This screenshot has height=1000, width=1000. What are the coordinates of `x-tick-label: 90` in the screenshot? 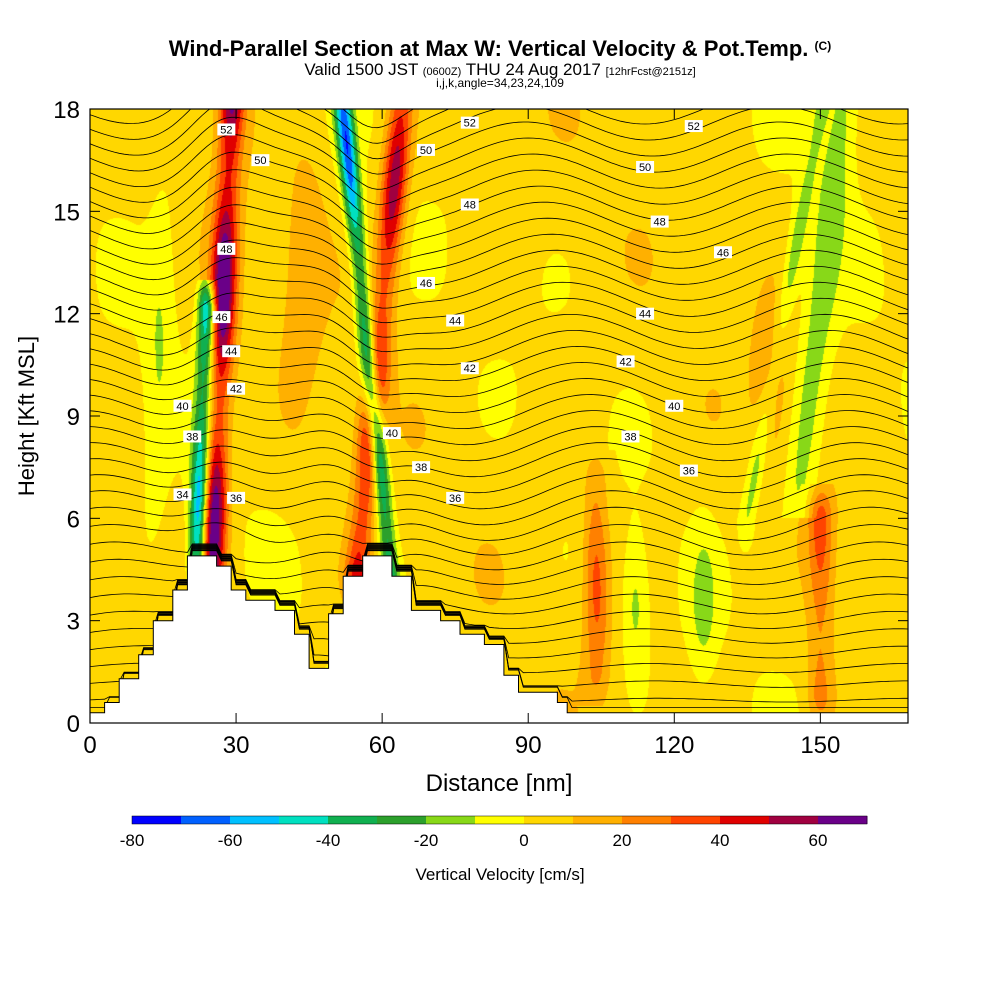 It's located at (528, 745).